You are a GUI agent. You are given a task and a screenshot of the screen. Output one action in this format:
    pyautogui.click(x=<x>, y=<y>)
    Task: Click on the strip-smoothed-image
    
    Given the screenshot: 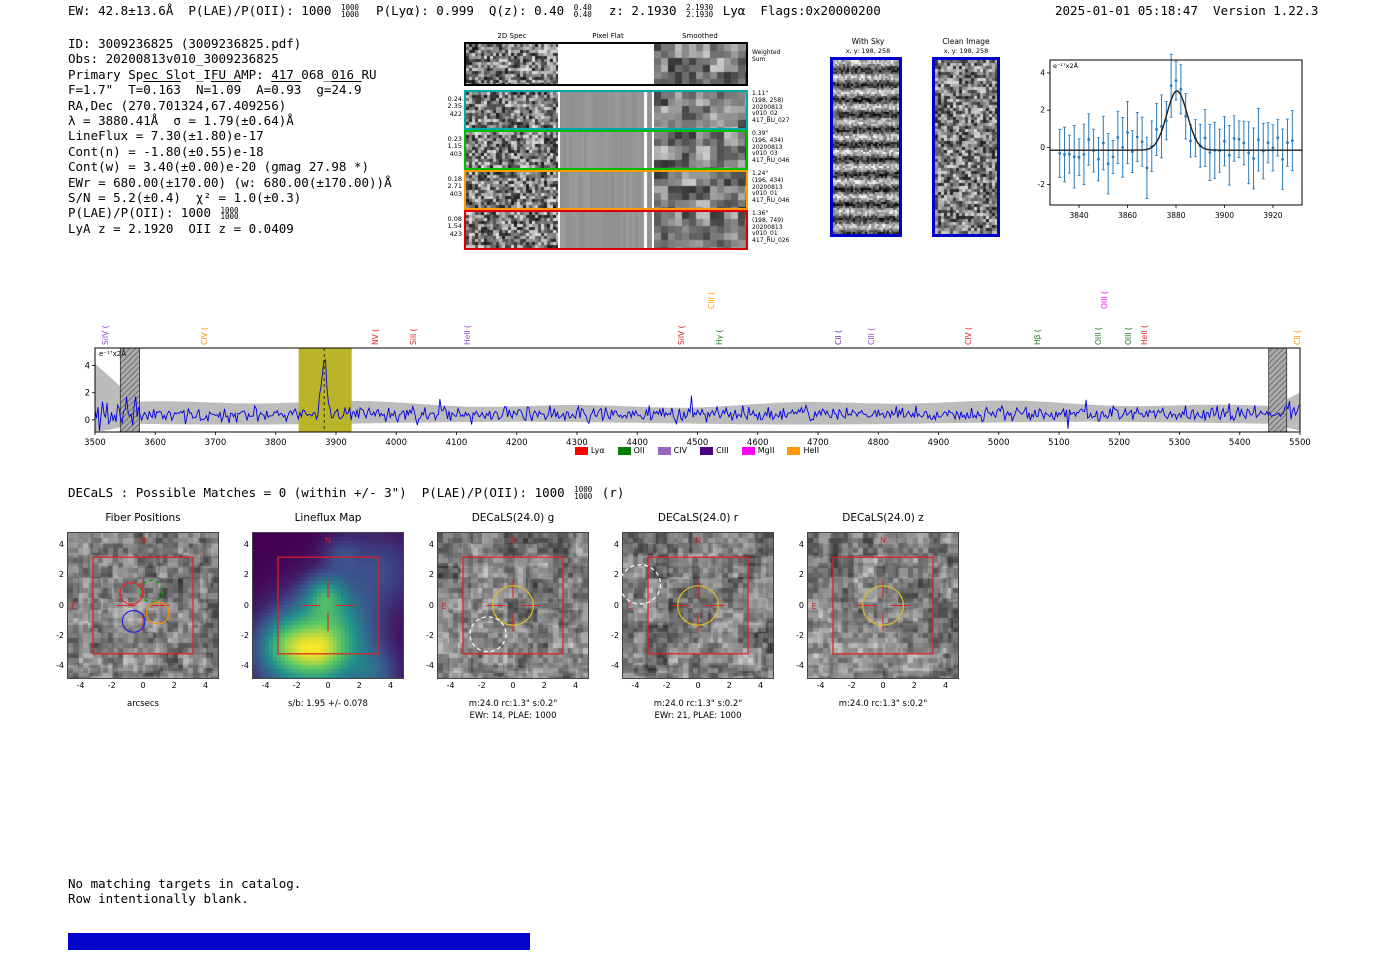 What is the action you would take?
    pyautogui.click(x=700, y=230)
    